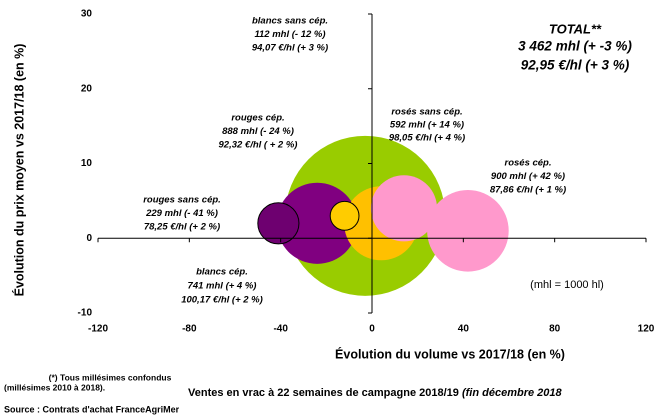  Describe the element at coordinates (258, 131) in the screenshot. I see `bubble-label: 888 mhl (- 24 %)` at that location.